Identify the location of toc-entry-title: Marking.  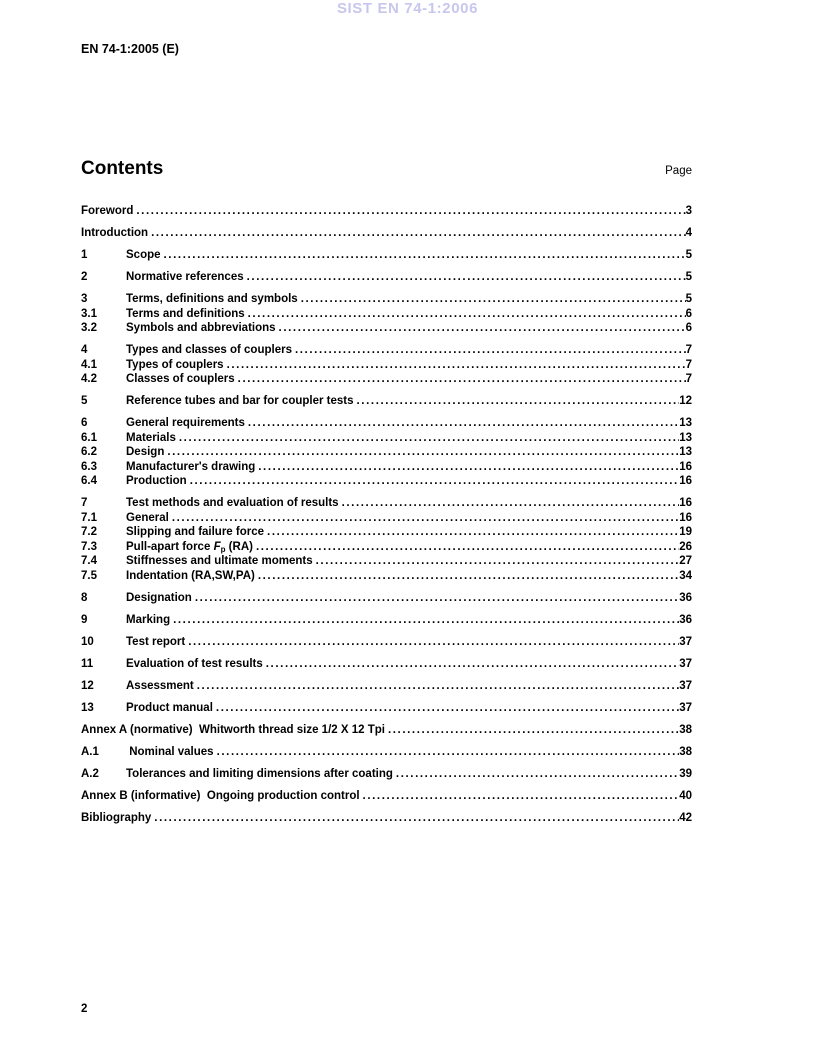
(148, 619).